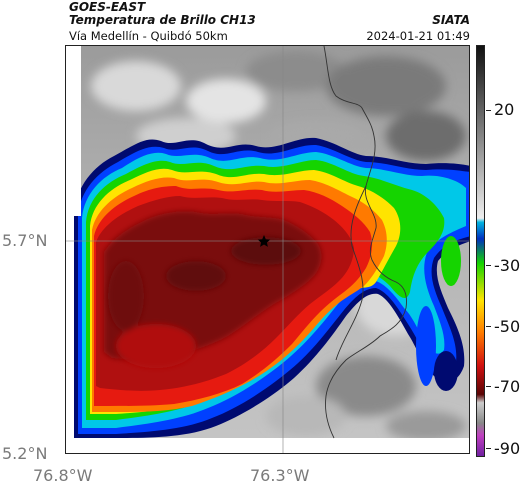 This screenshot has height=491, width=526. I want to click on lat-tick-label-5-2: 5.2°N, so click(25, 453).